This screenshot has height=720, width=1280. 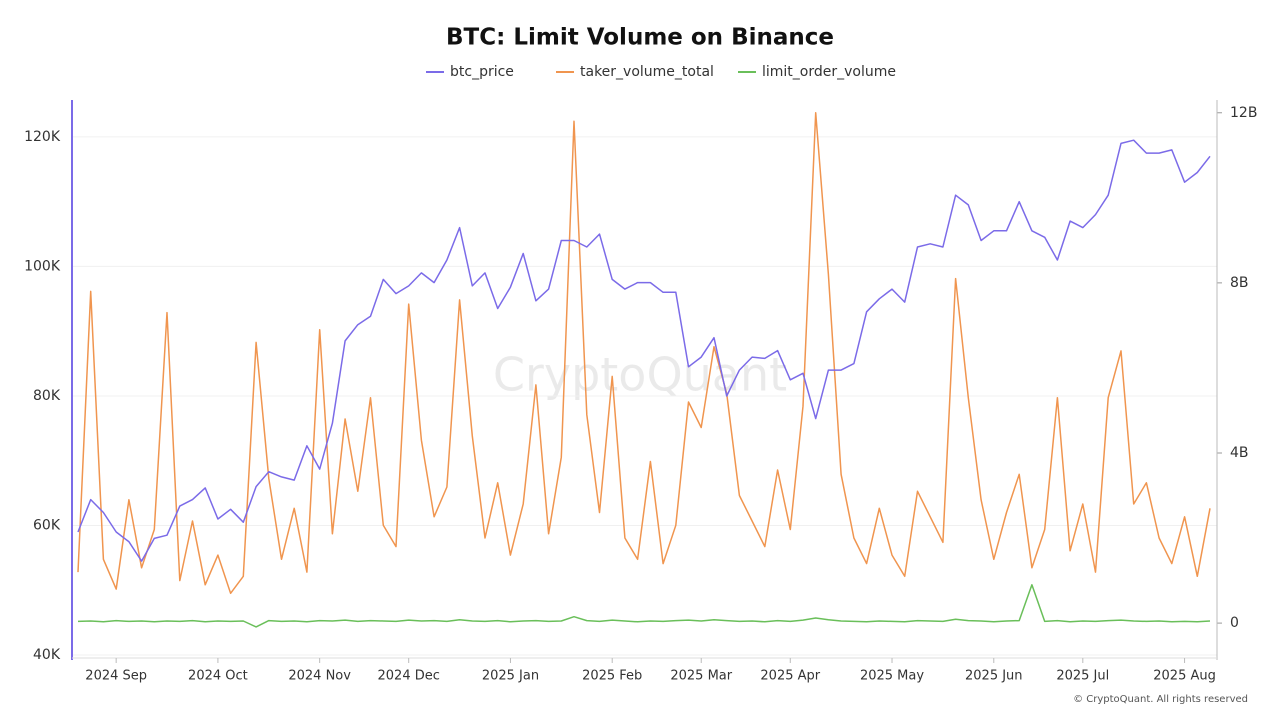 What do you see at coordinates (47, 525) in the screenshot?
I see `y-tick-label: 60K` at bounding box center [47, 525].